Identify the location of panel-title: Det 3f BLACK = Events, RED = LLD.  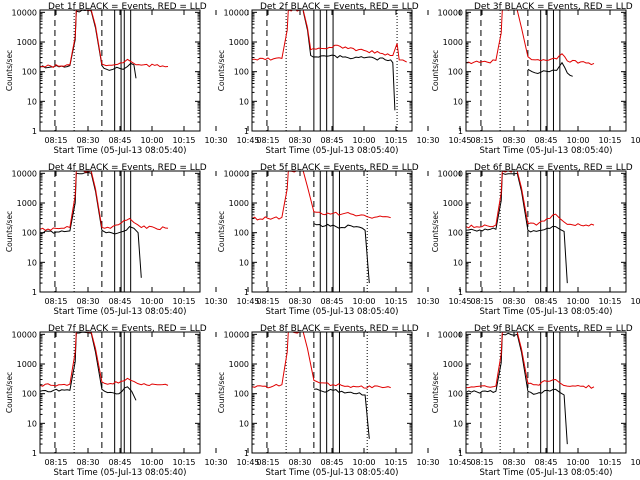
(553, 7).